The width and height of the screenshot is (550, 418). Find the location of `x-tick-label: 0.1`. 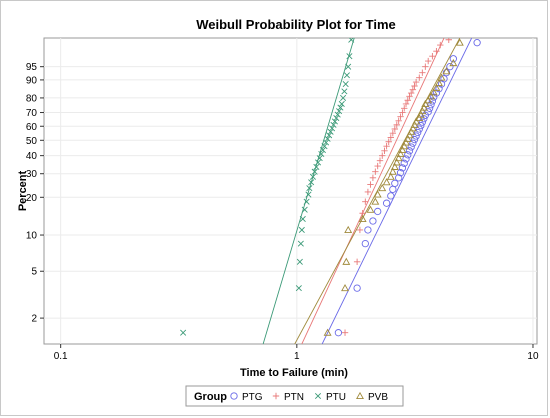

x-tick-label: 0.1 is located at coordinates (61, 356).